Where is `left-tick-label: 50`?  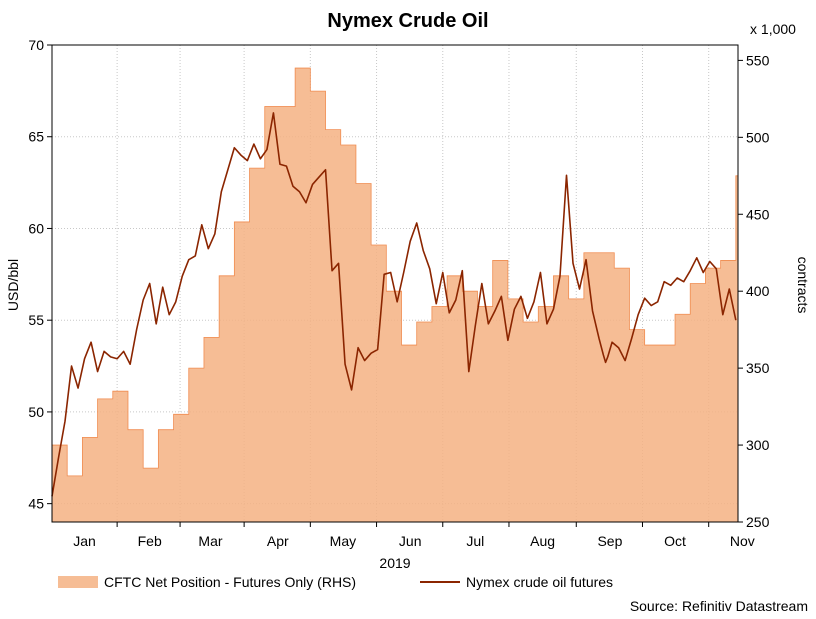 left-tick-label: 50 is located at coordinates (36, 412).